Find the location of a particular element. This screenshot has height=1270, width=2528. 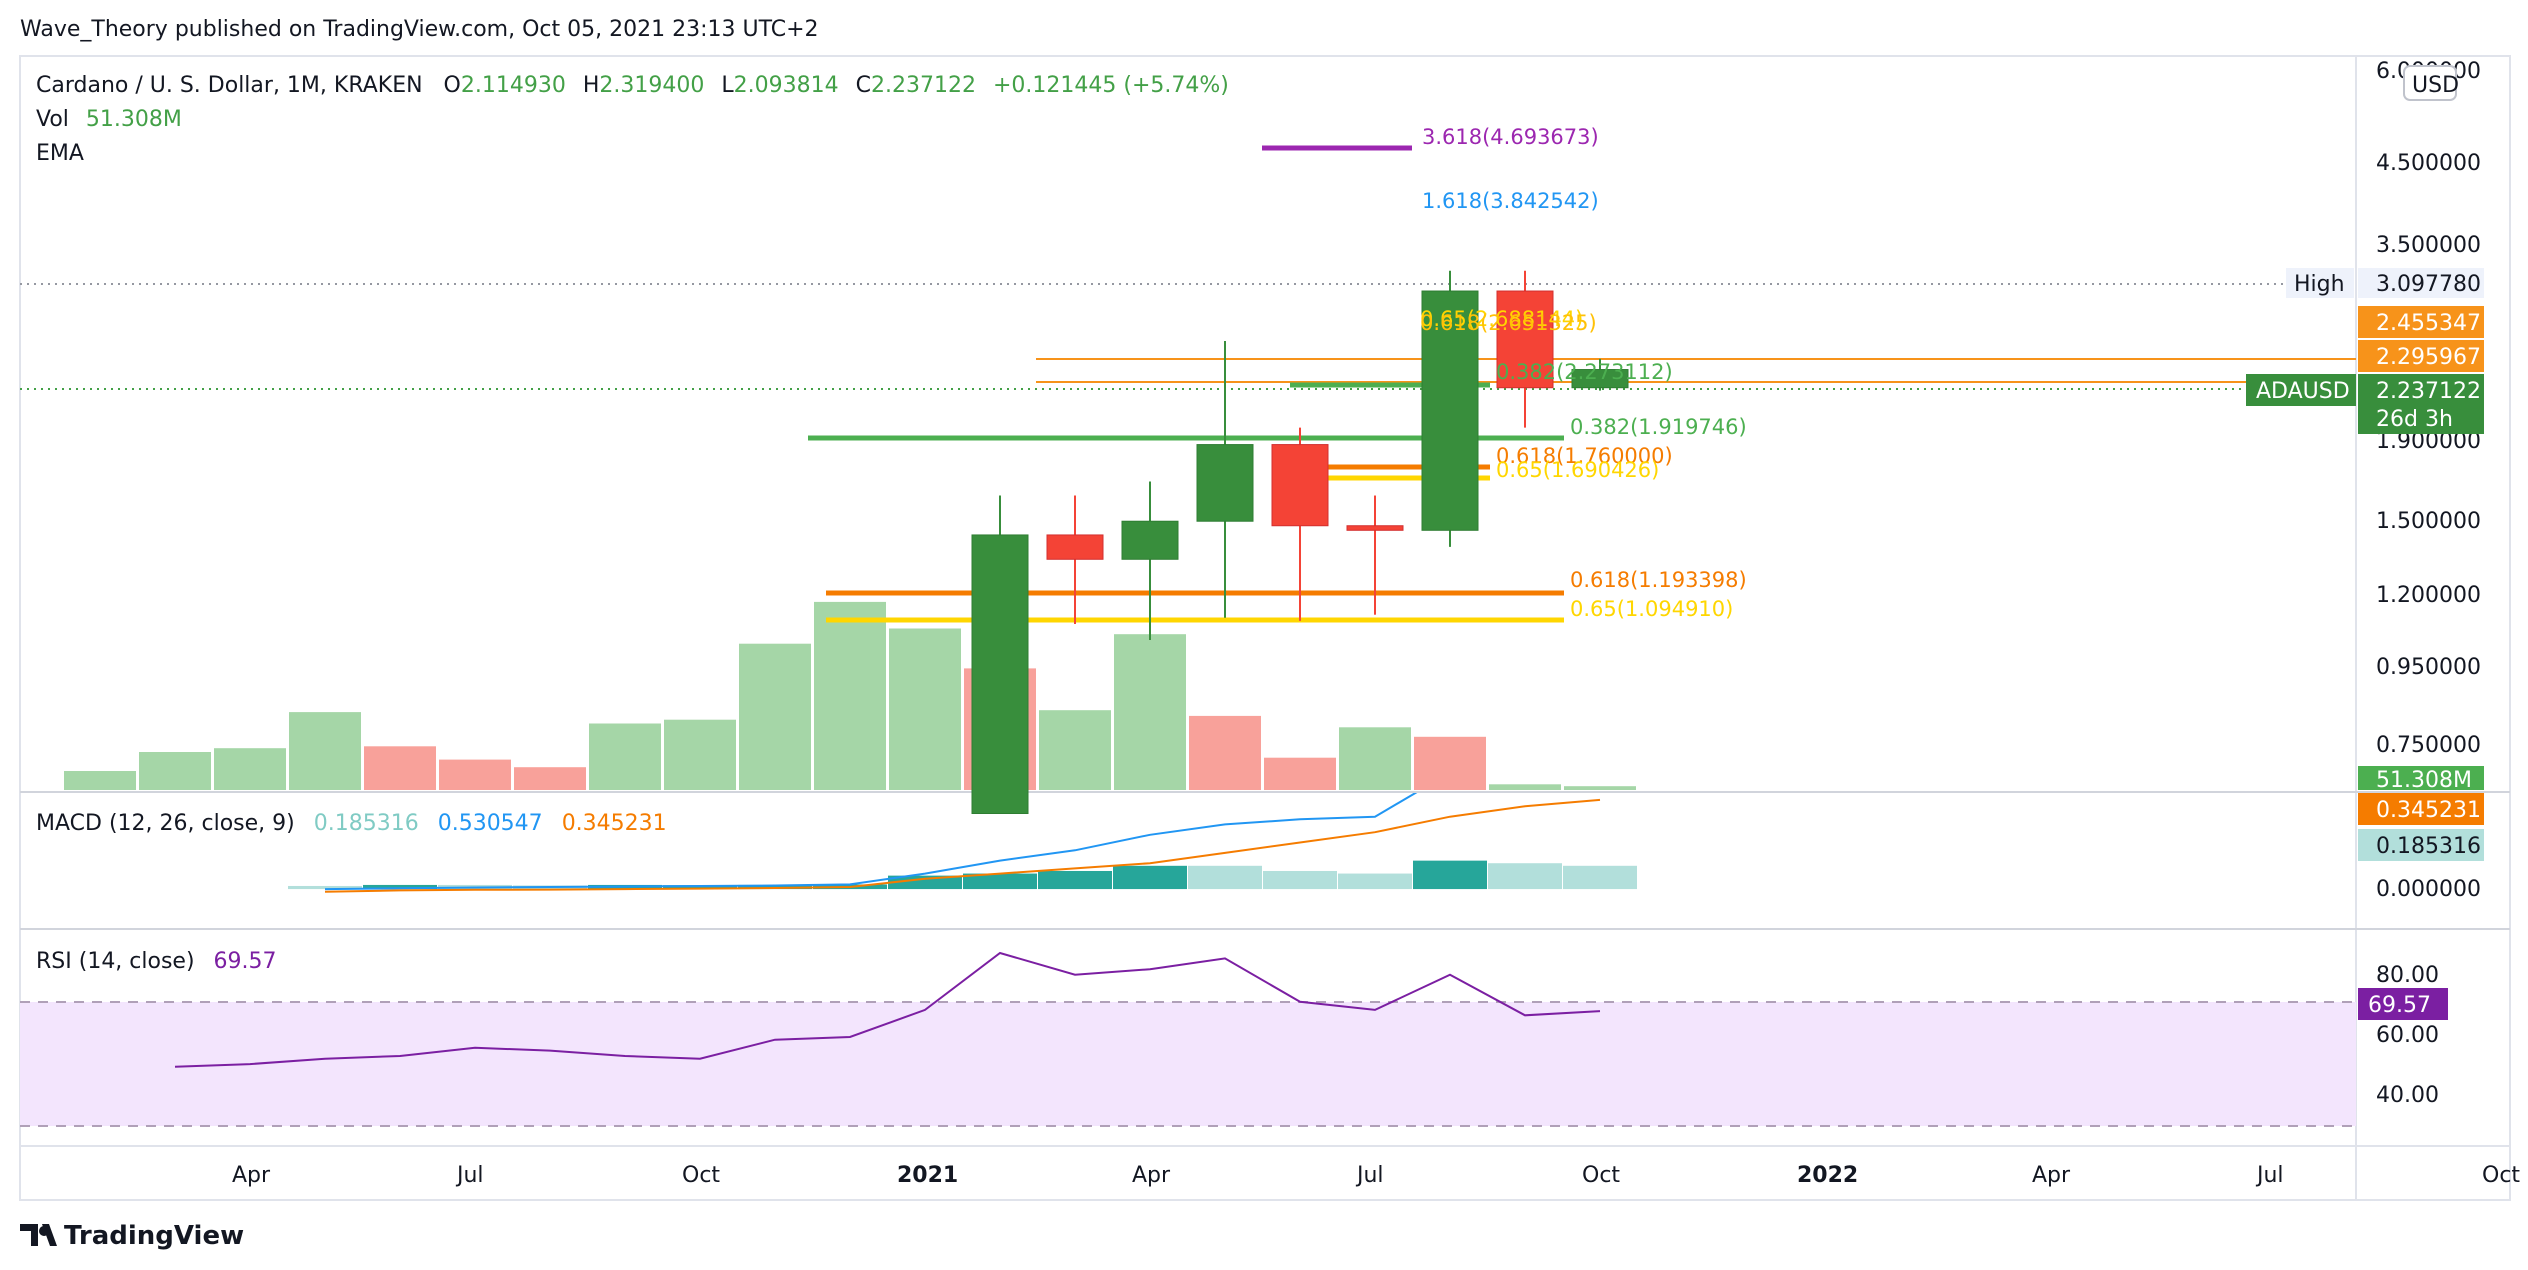

price-tag-2455: 2.455347 is located at coordinates (2428, 323).